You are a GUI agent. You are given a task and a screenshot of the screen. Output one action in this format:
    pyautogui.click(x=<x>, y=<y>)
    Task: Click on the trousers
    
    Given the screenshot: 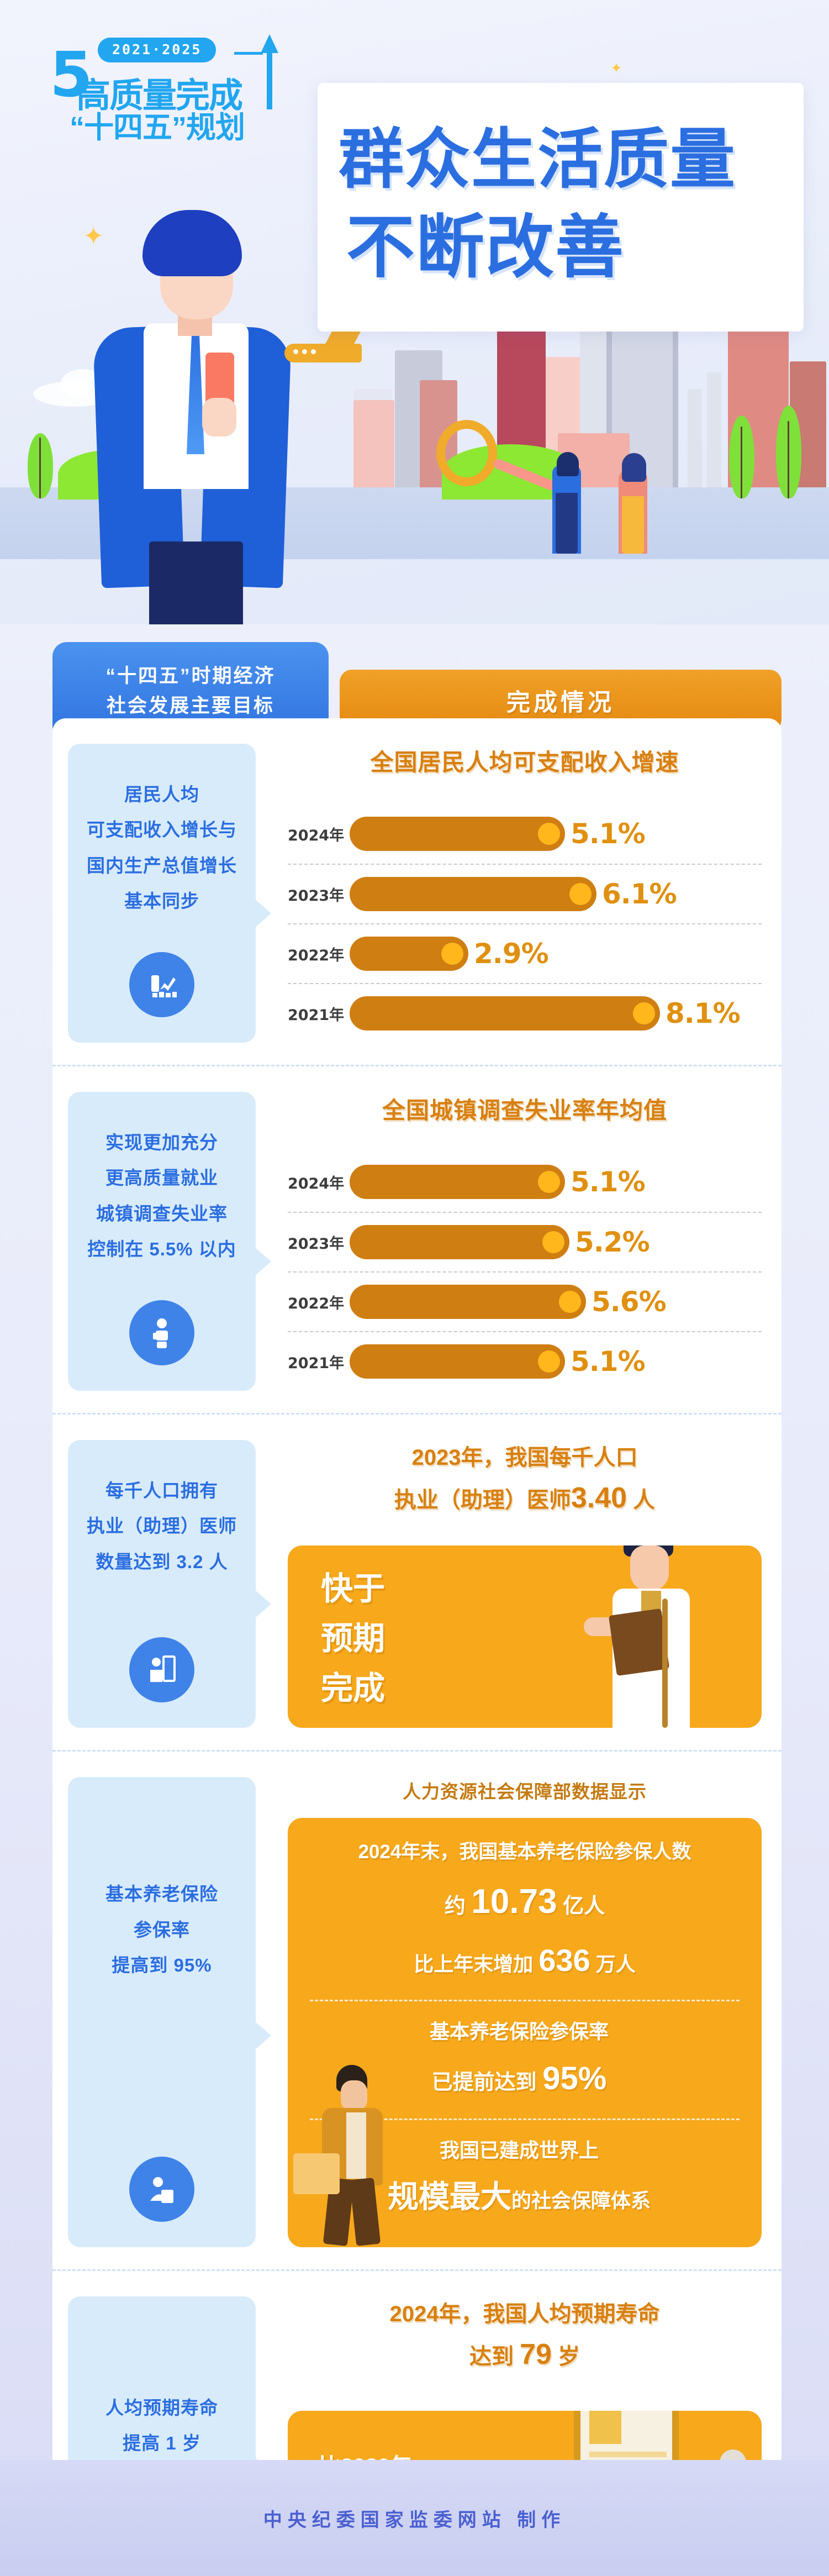 What is the action you would take?
    pyautogui.click(x=196, y=583)
    